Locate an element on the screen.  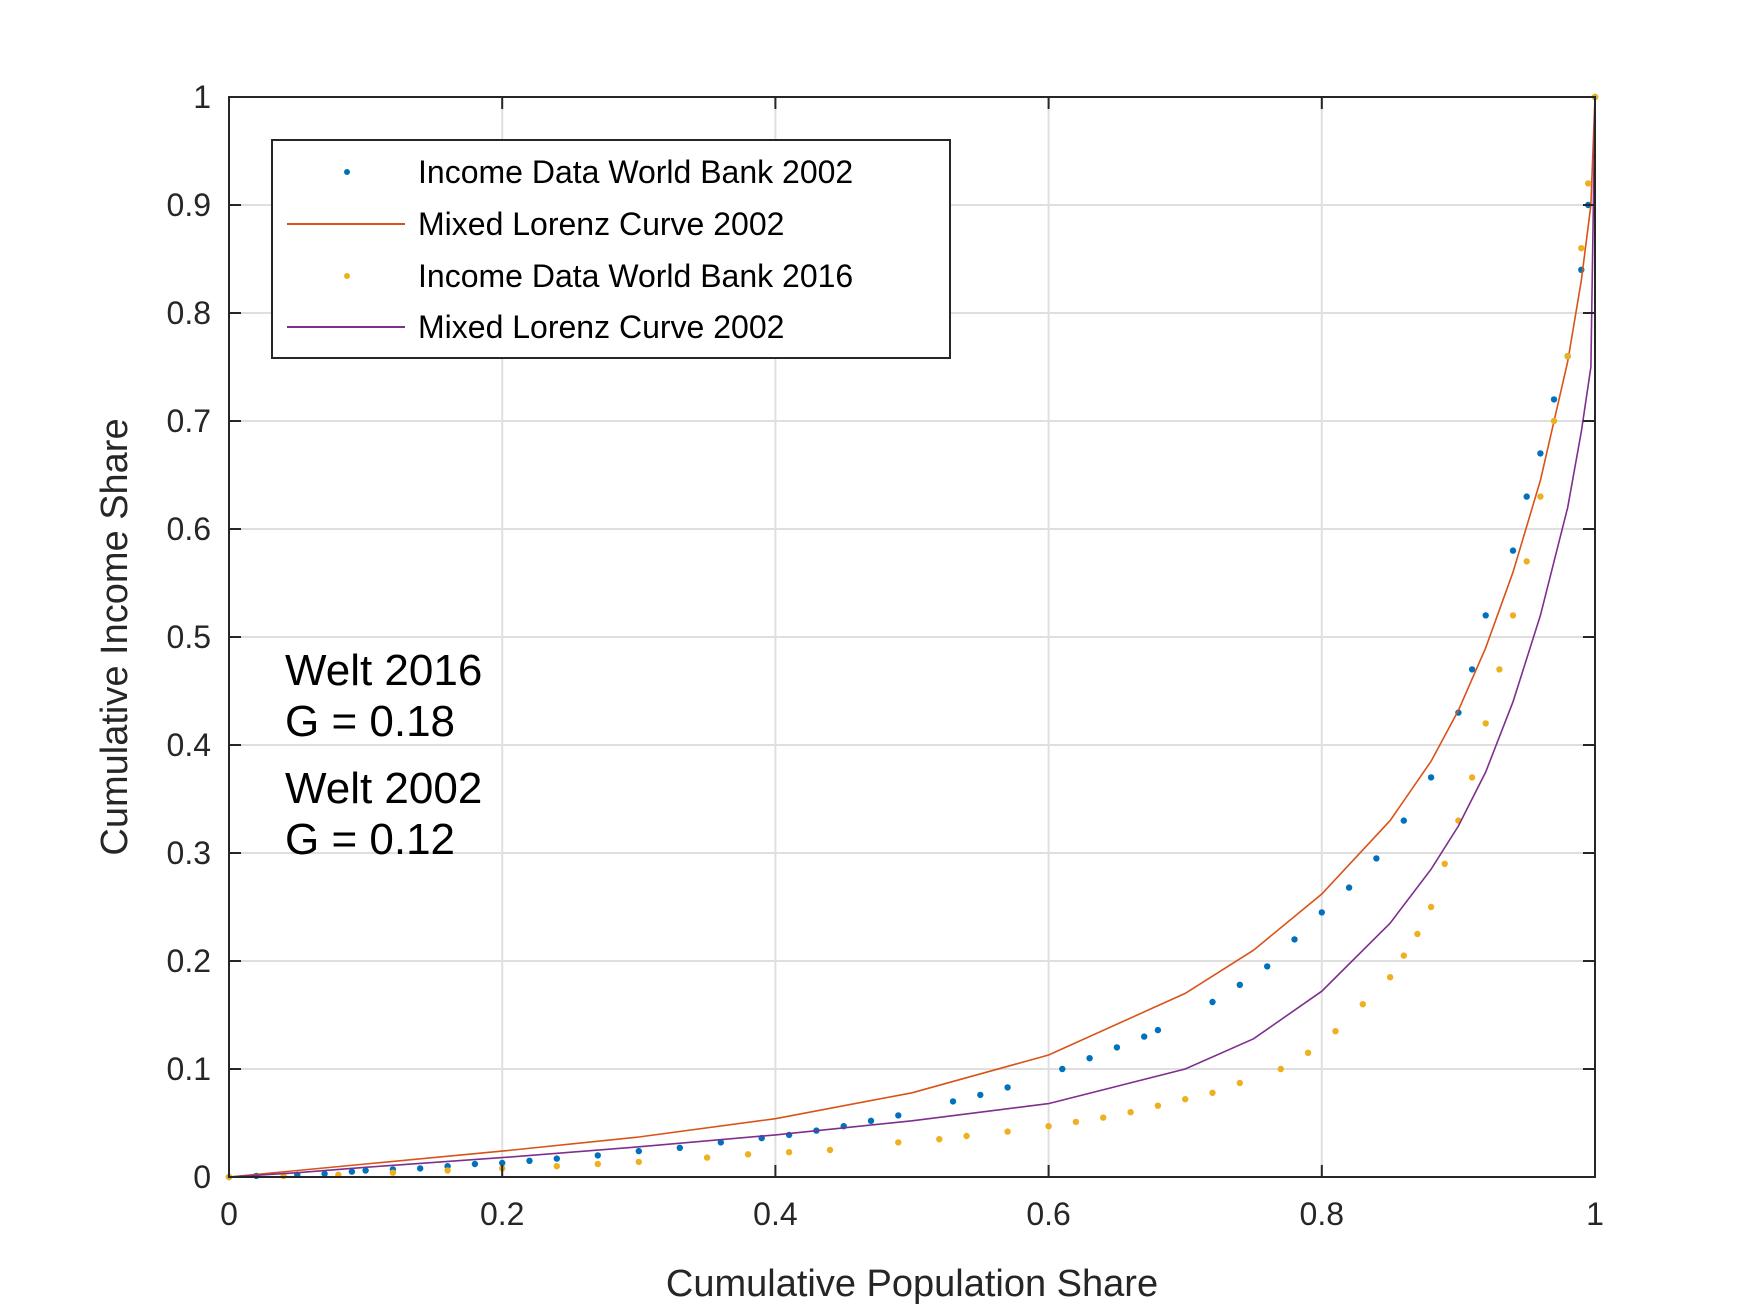
y-tick-label: 0.1 is located at coordinates (189, 1069).